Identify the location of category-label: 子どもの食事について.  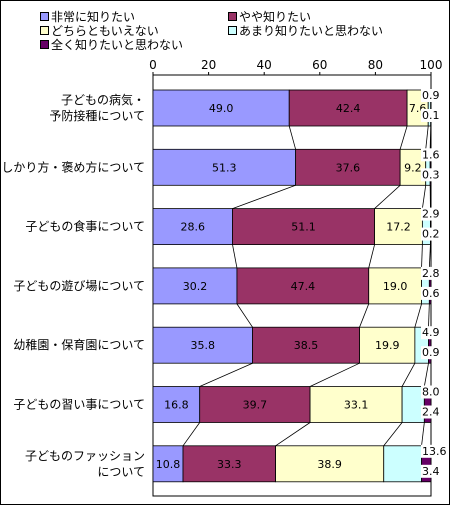
(85, 226).